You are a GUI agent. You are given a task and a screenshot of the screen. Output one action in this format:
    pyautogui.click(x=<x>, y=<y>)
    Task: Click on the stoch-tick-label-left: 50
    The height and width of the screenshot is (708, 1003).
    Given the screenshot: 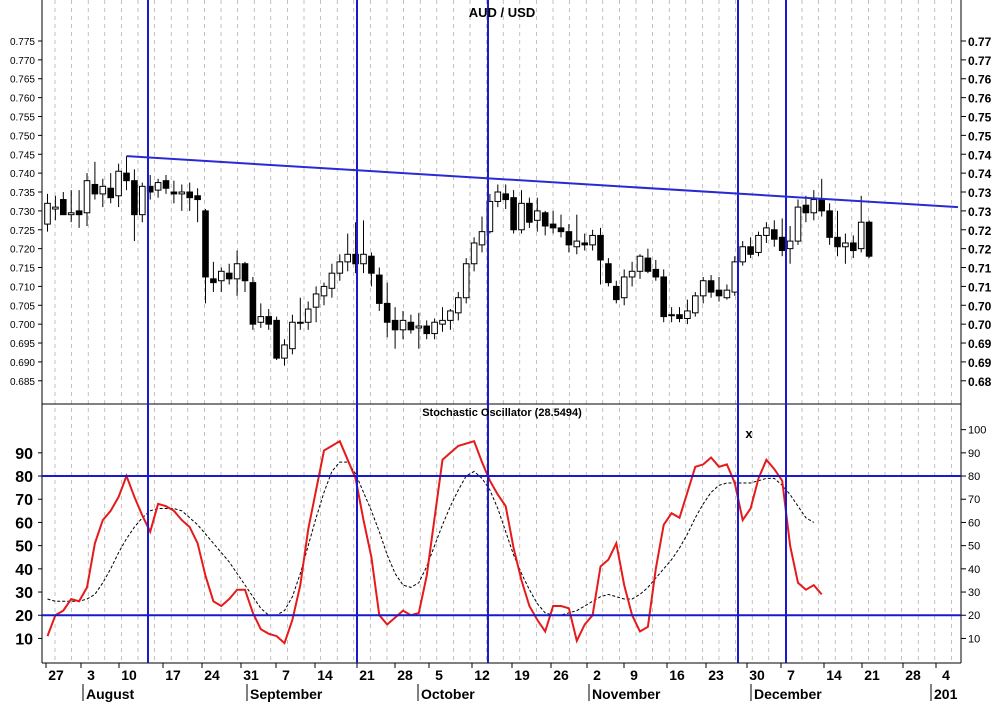 What is the action you would take?
    pyautogui.click(x=24, y=547)
    